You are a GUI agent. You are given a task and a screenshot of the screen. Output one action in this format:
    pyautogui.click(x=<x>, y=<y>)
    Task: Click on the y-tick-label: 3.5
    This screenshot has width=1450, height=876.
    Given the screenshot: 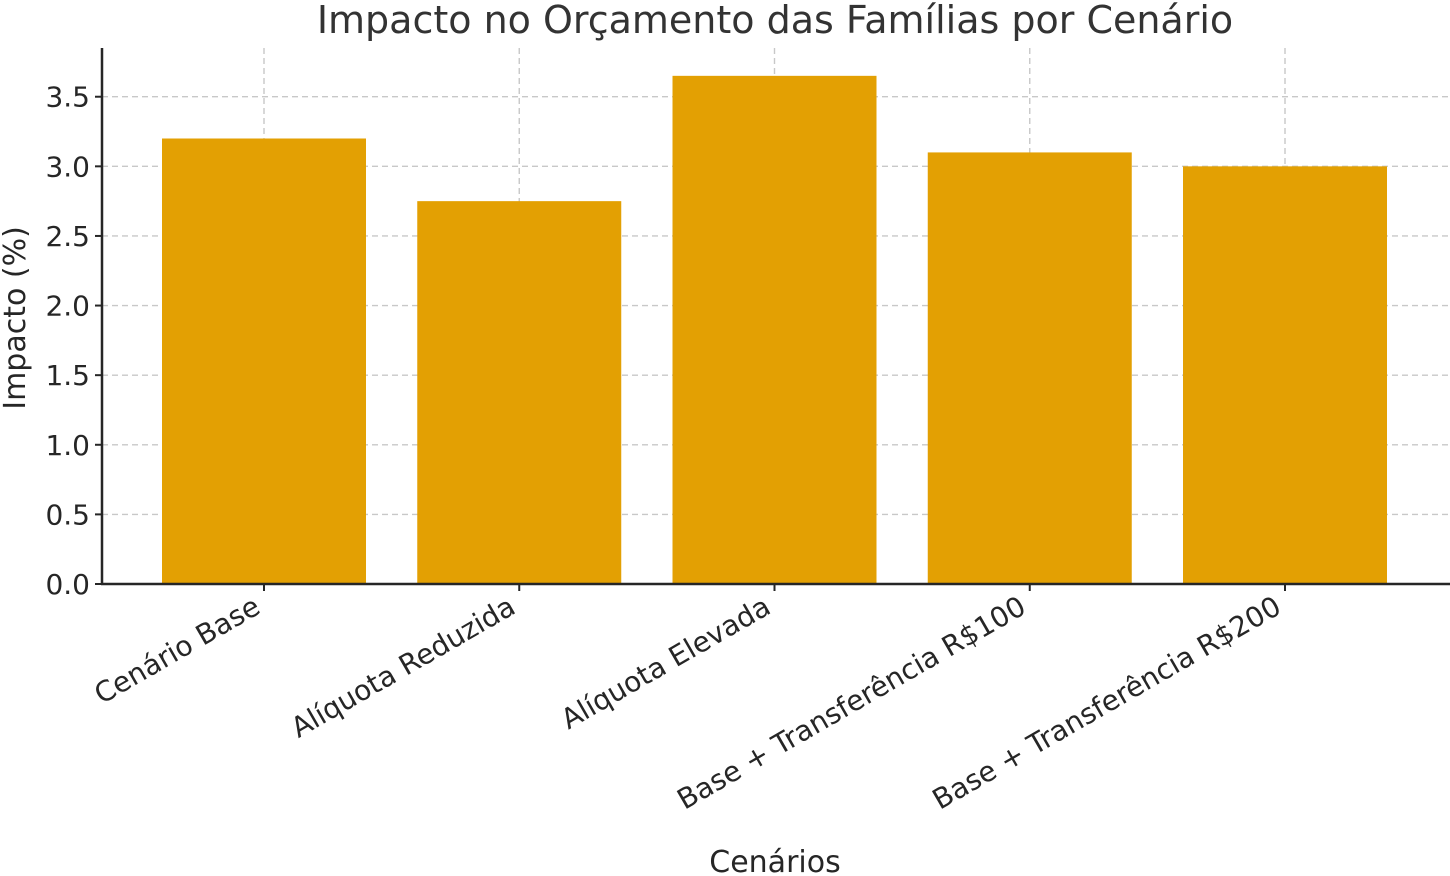 What is the action you would take?
    pyautogui.click(x=67, y=97)
    